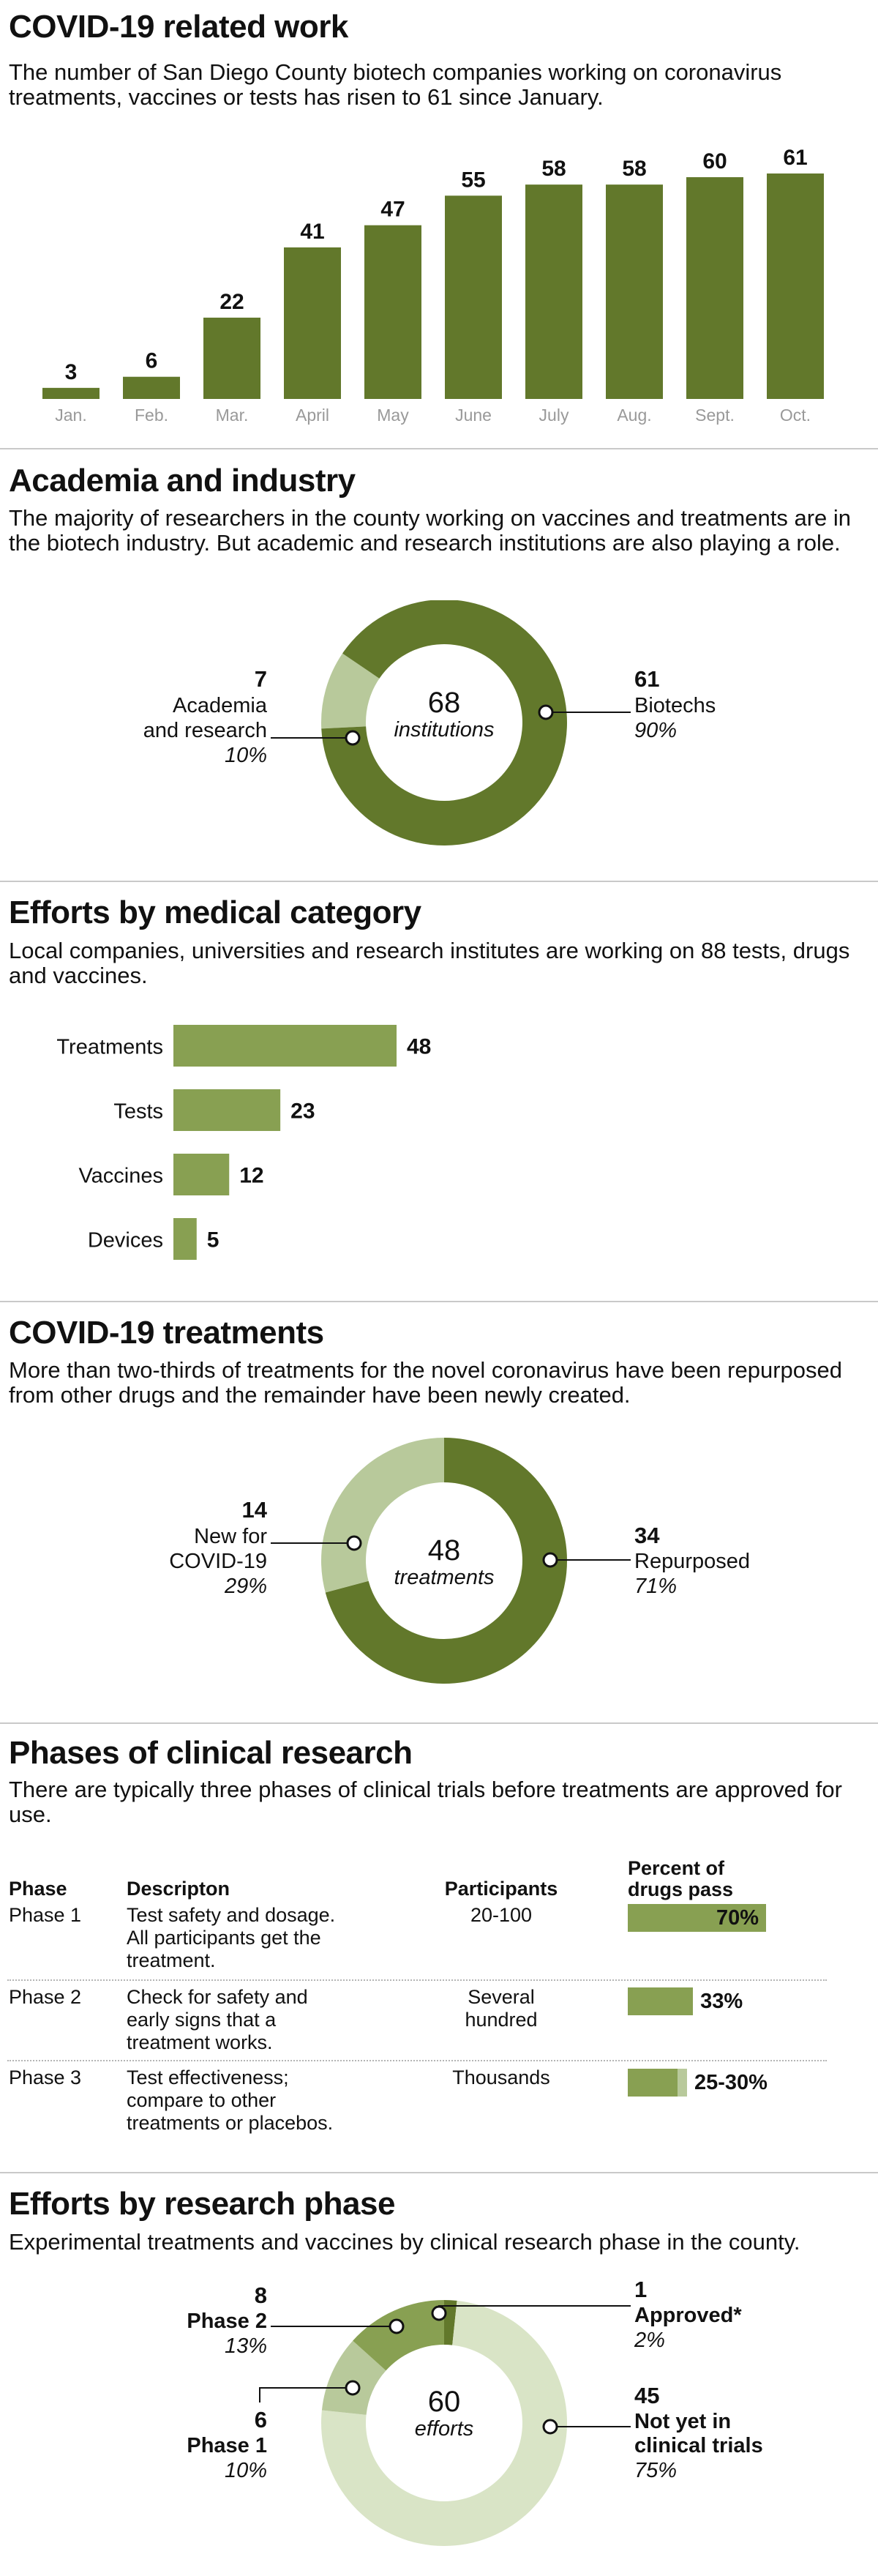  Describe the element at coordinates (71, 393) in the screenshot. I see `bar-jan` at that location.